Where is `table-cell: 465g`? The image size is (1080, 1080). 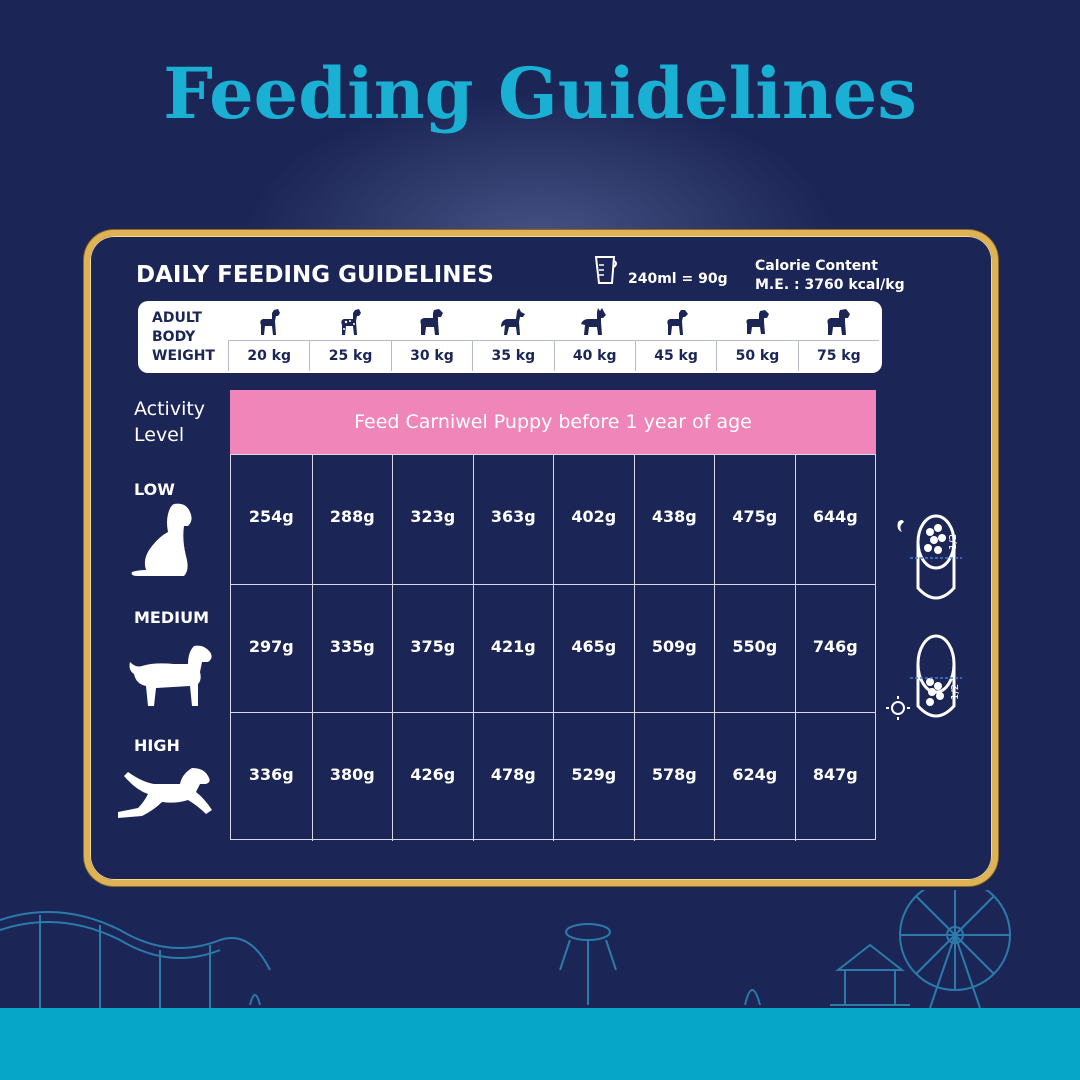 table-cell: 465g is located at coordinates (593, 648).